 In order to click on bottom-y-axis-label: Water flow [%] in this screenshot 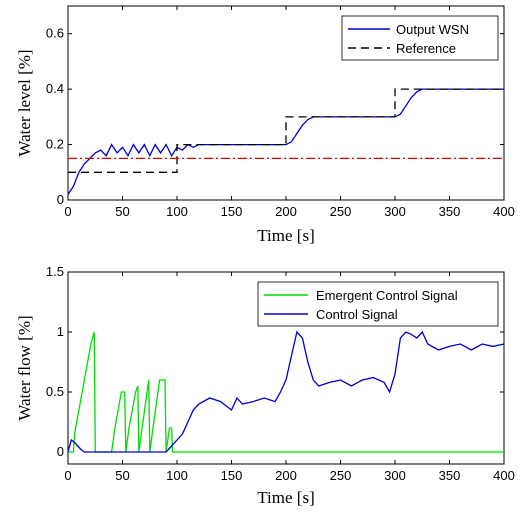, I will do `click(24, 367)`.